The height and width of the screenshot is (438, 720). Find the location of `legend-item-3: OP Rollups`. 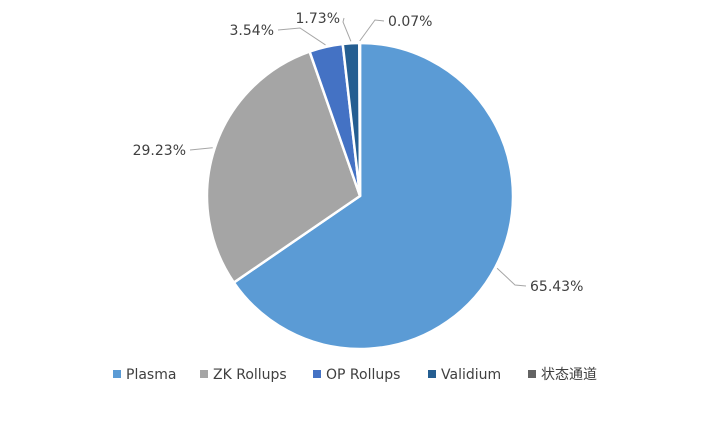

legend-item-3: OP Rollups is located at coordinates (356, 375).